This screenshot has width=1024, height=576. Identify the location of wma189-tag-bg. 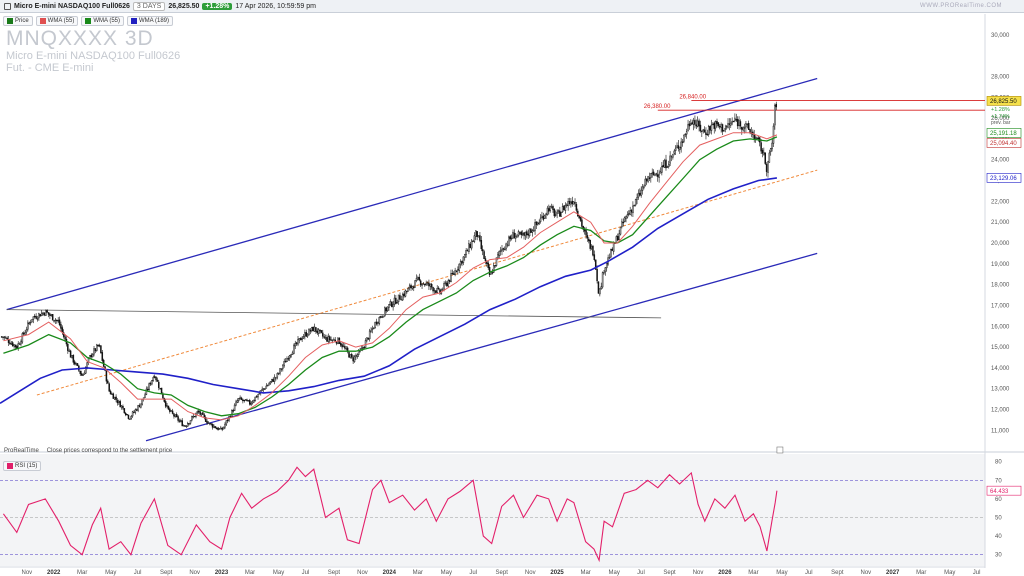
(1004, 178).